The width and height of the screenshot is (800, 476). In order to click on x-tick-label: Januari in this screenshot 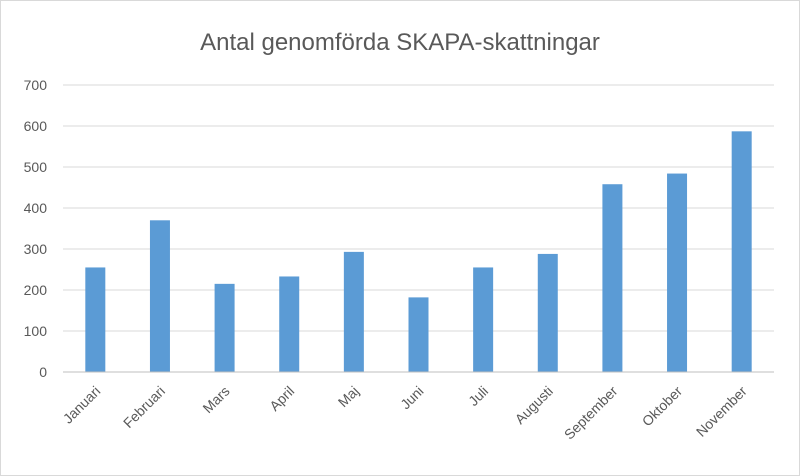, I will do `click(82, 405)`.